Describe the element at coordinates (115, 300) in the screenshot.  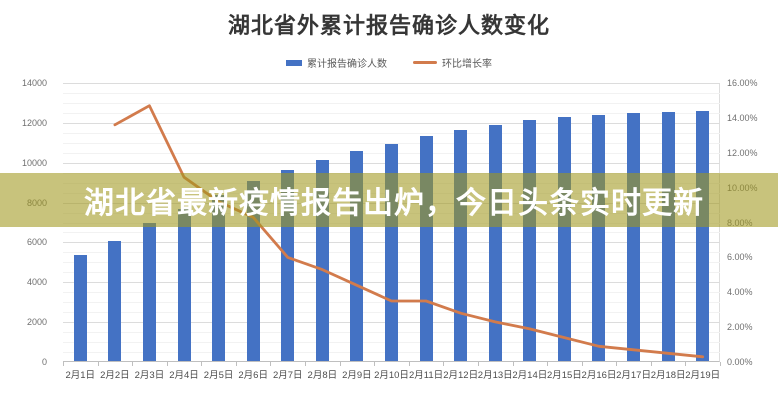
I see `bar-2月2日` at that location.